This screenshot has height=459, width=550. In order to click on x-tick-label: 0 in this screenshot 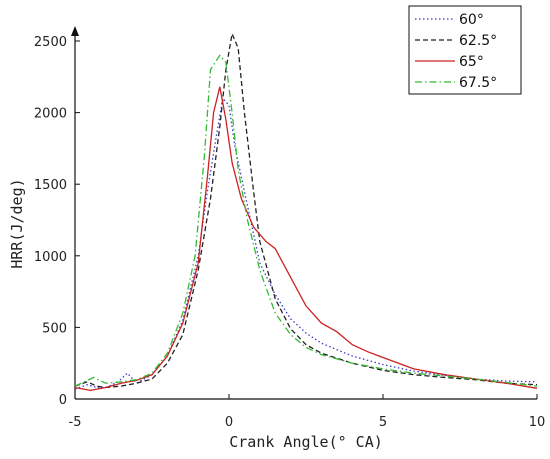, I will do `click(229, 422)`.